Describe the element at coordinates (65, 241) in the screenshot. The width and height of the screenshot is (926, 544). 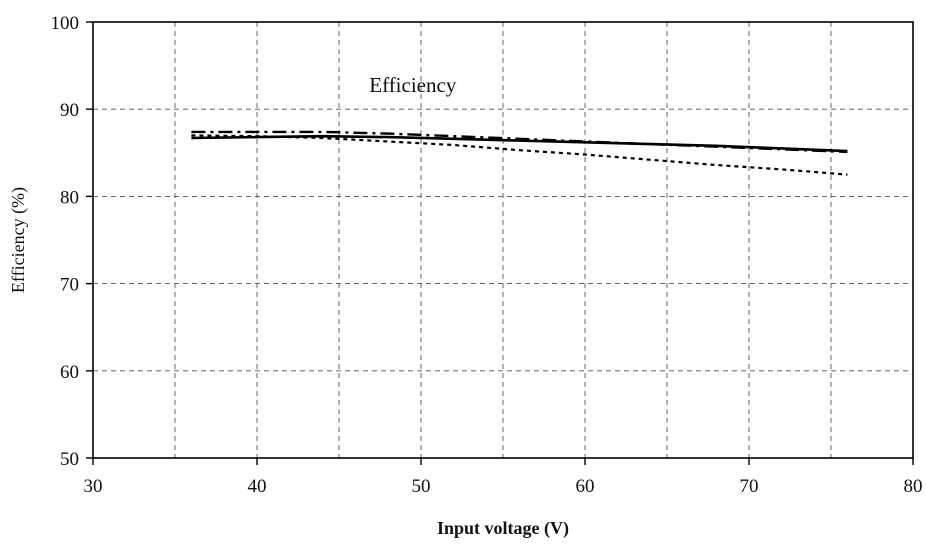
I see `y-tick-labels: 50 60 70 80 90 100` at that location.